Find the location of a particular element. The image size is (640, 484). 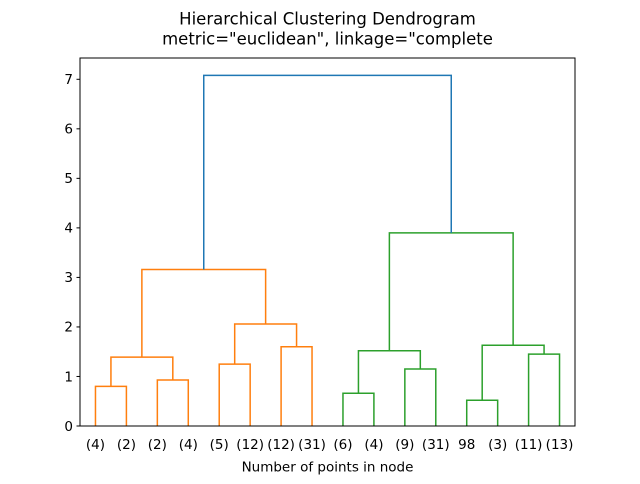

y-tick-label: 6 is located at coordinates (68, 130).